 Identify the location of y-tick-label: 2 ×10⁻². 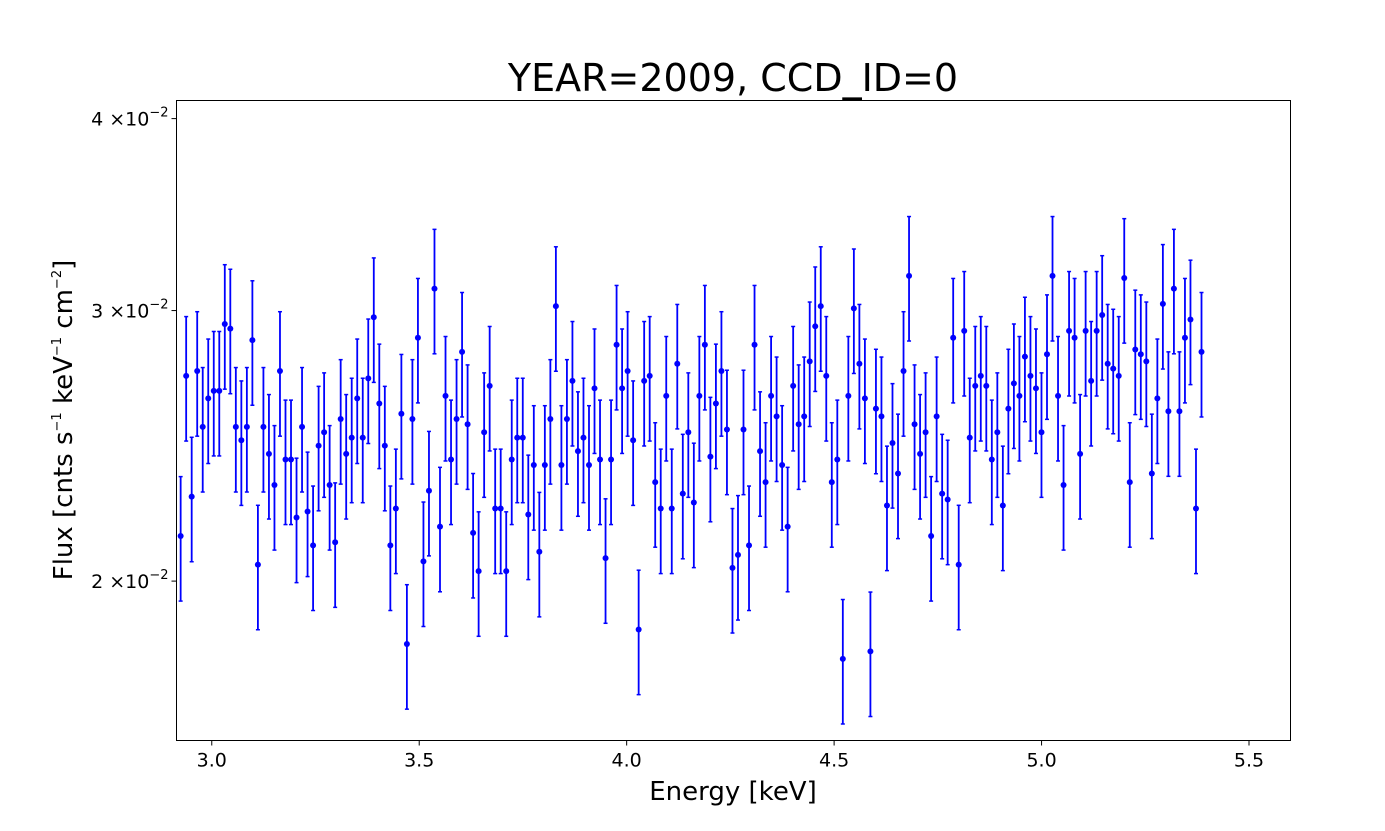
(129, 580).